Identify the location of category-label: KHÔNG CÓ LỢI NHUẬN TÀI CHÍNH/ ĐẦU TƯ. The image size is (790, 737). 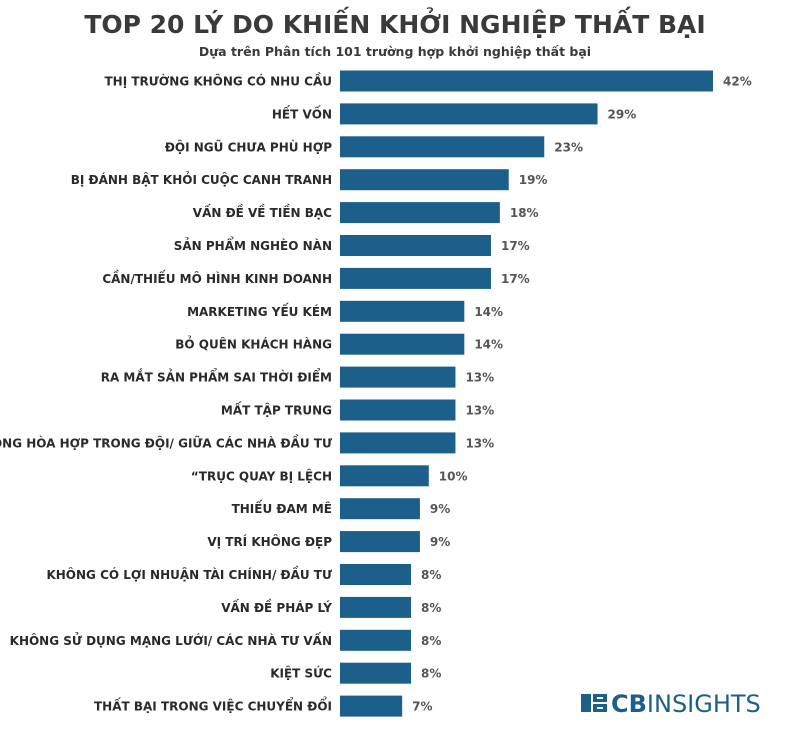
(189, 573).